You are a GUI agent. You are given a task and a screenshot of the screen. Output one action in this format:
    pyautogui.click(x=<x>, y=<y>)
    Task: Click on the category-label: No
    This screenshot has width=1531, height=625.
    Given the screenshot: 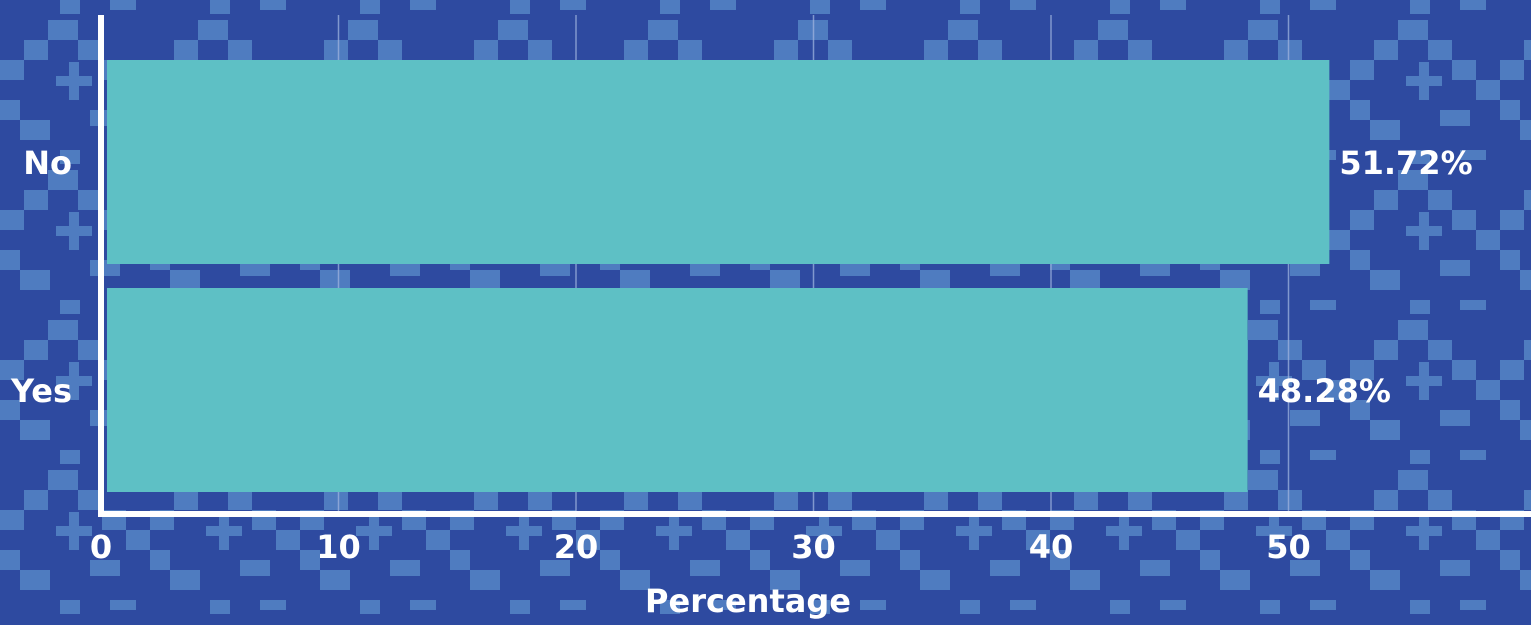 What is the action you would take?
    pyautogui.click(x=47, y=163)
    